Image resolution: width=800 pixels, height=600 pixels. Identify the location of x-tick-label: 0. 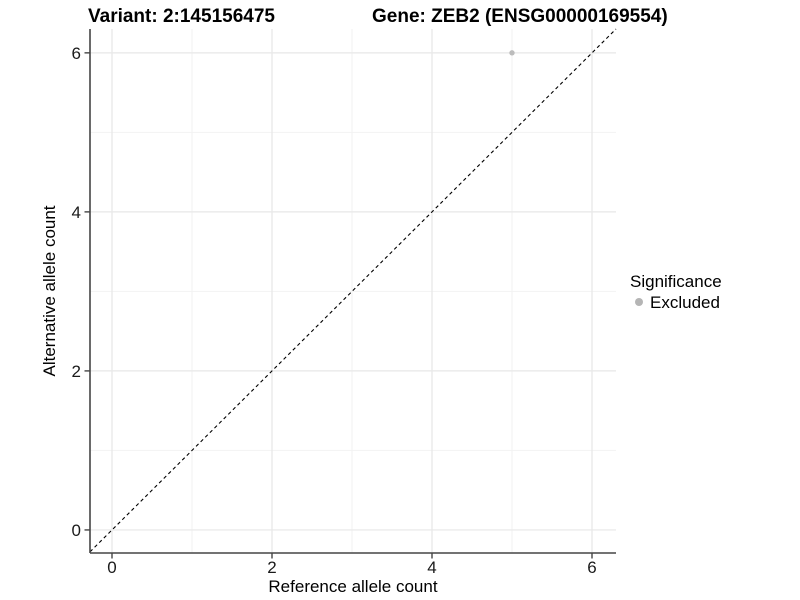
(111, 567).